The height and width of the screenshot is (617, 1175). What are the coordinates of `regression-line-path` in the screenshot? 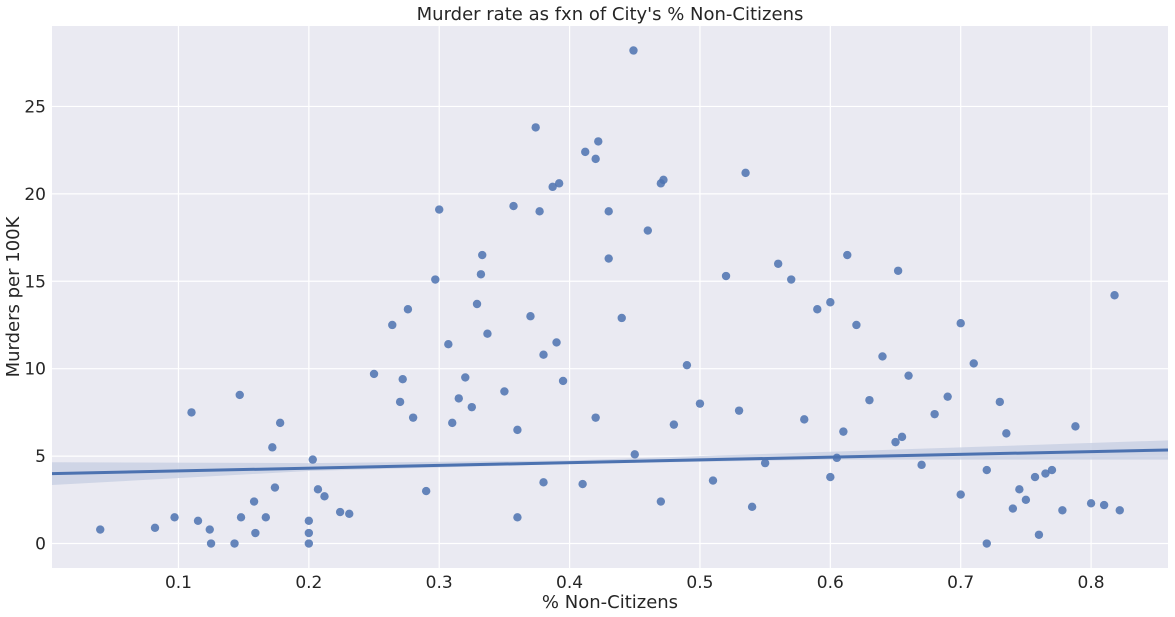 It's located at (610, 462).